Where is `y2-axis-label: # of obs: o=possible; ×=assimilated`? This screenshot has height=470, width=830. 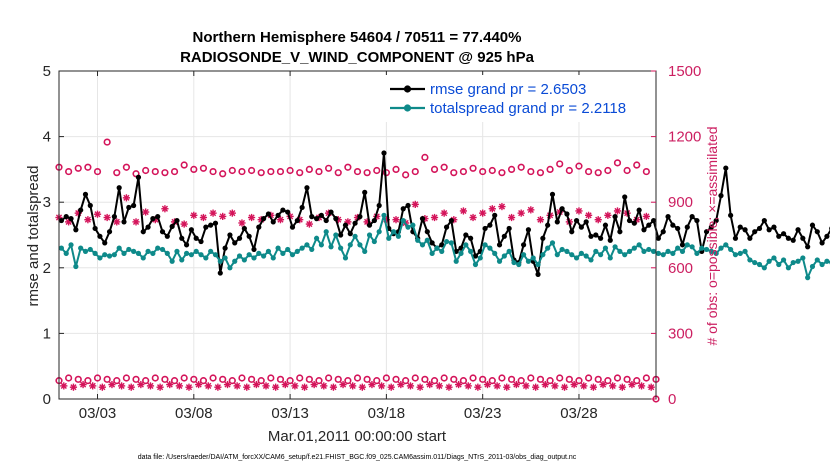
y2-axis-label: # of obs: o=possible; ×=assimilated is located at coordinates (712, 235).